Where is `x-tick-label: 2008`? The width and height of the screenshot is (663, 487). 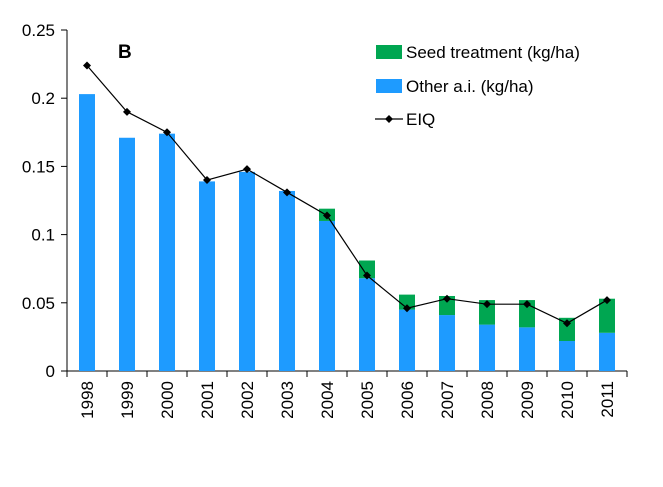 x-tick-label: 2008 is located at coordinates (487, 400).